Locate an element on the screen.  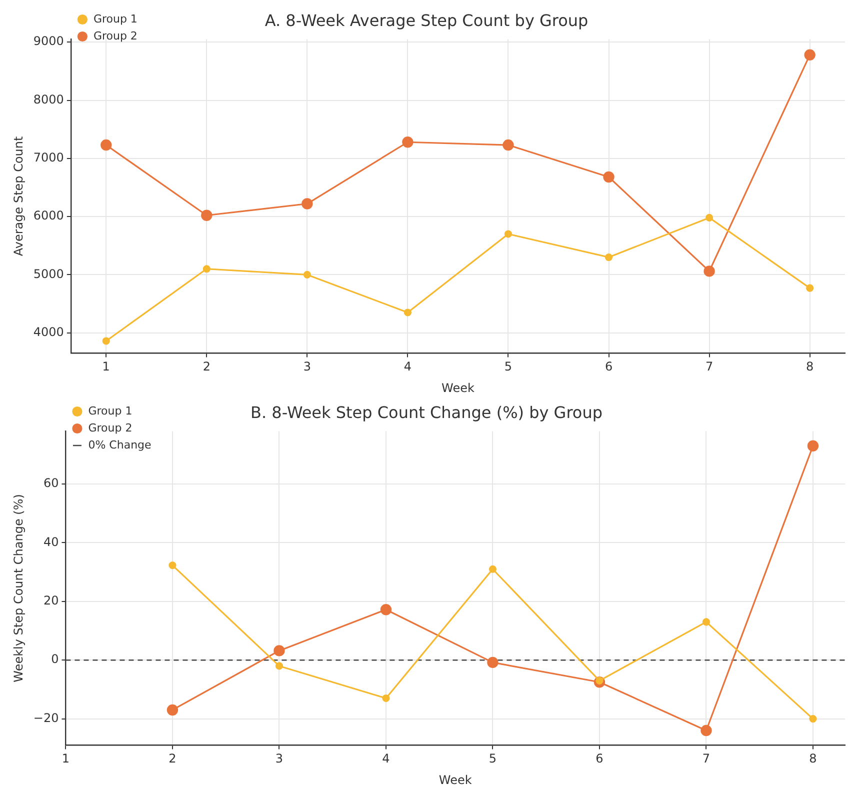
y-tick-label: 0 is located at coordinates (55, 659).